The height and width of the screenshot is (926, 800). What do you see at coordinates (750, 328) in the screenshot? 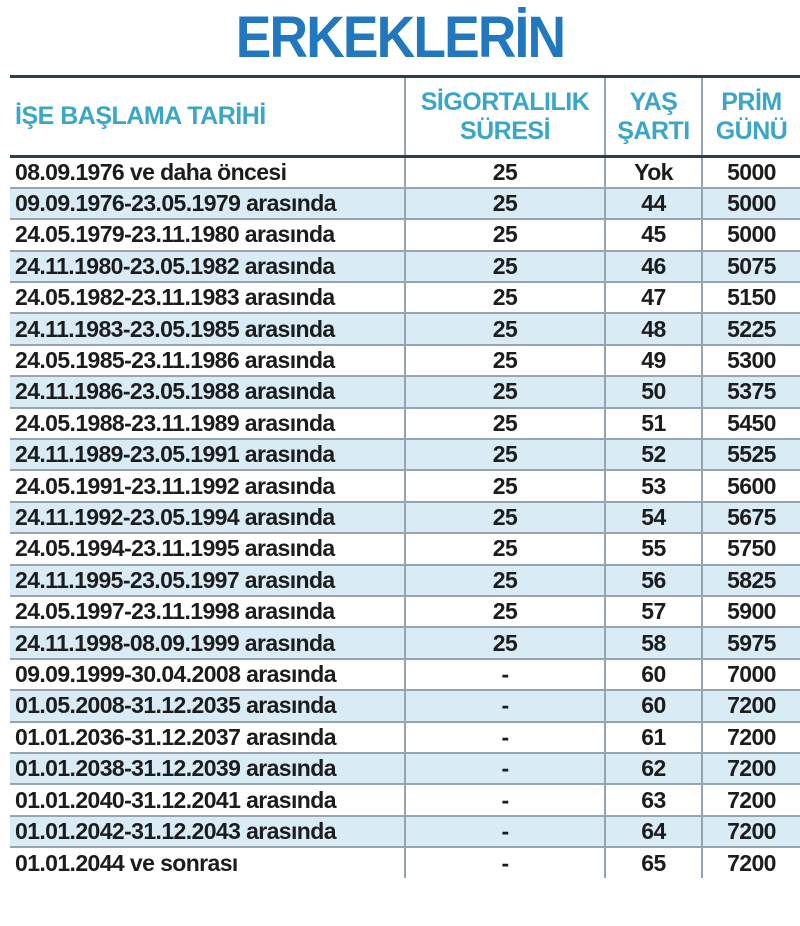
I see `cell-premium-days: 5225` at bounding box center [750, 328].